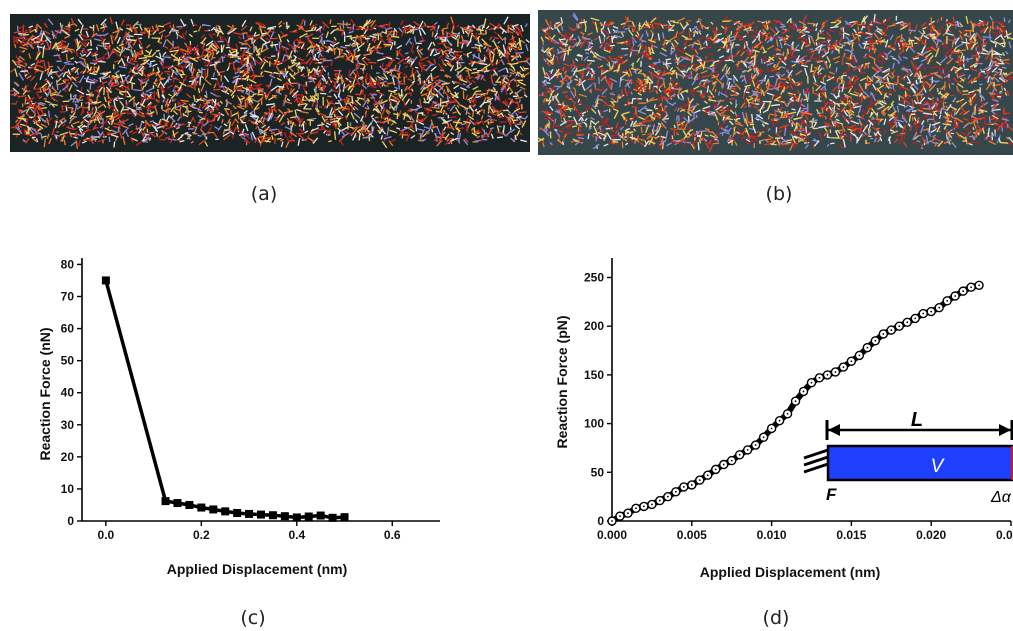  Describe the element at coordinates (851, 535) in the screenshot. I see `x-tick-label: 0.015` at that location.